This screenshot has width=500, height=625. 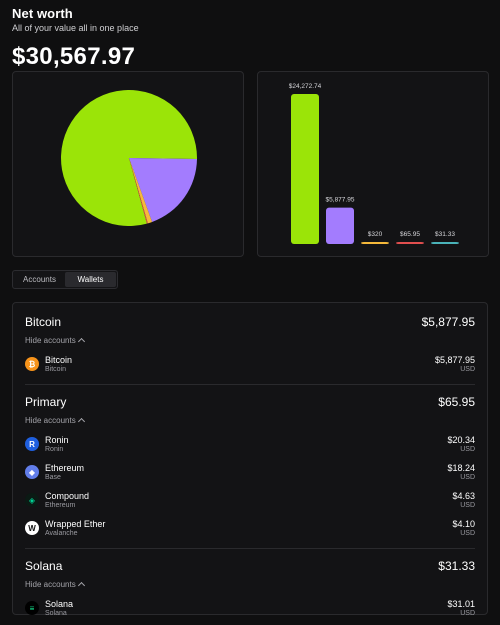 I want to click on bar-label-3: $65.95, so click(x=410, y=234).